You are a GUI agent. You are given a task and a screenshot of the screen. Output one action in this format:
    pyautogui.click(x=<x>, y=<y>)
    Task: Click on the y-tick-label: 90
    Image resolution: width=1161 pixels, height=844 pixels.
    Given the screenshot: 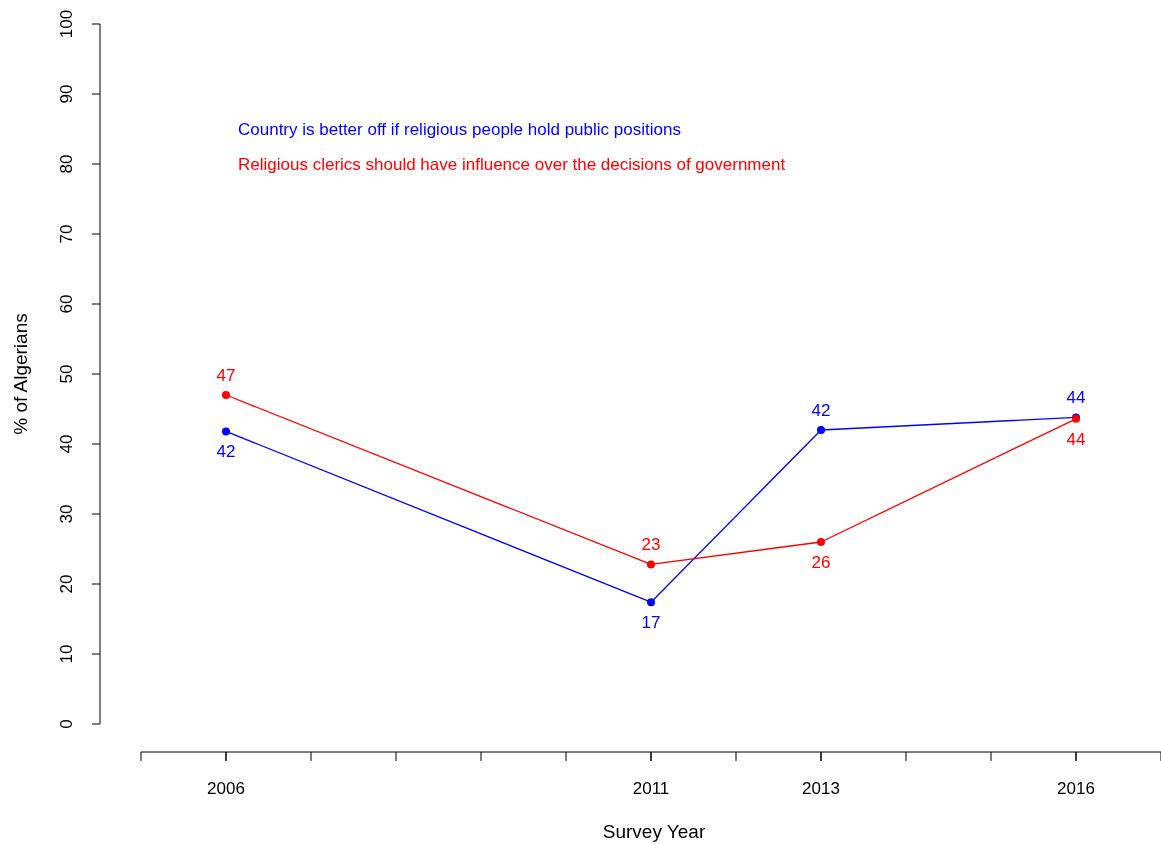 What is the action you would take?
    pyautogui.click(x=66, y=94)
    